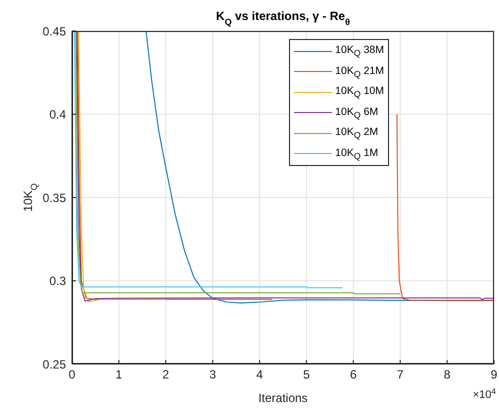  I want to click on x-tick-label: 6, so click(353, 375).